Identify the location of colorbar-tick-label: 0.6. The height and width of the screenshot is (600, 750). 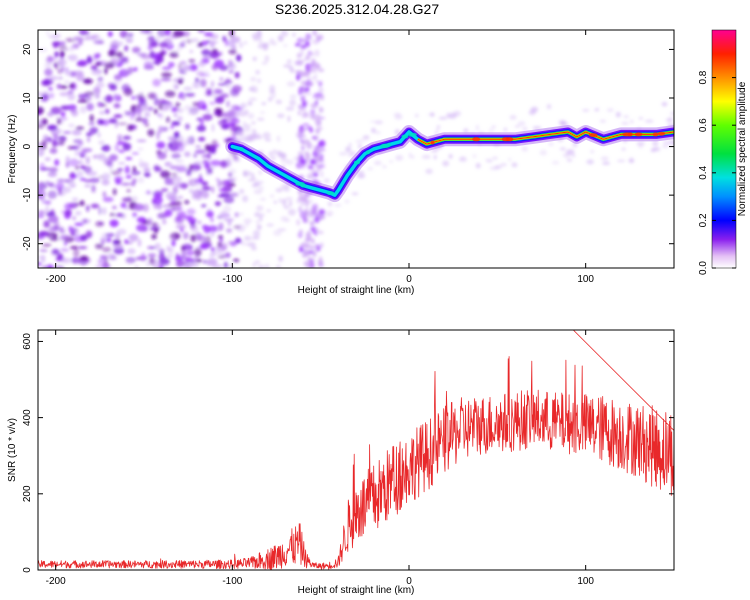
(703, 125).